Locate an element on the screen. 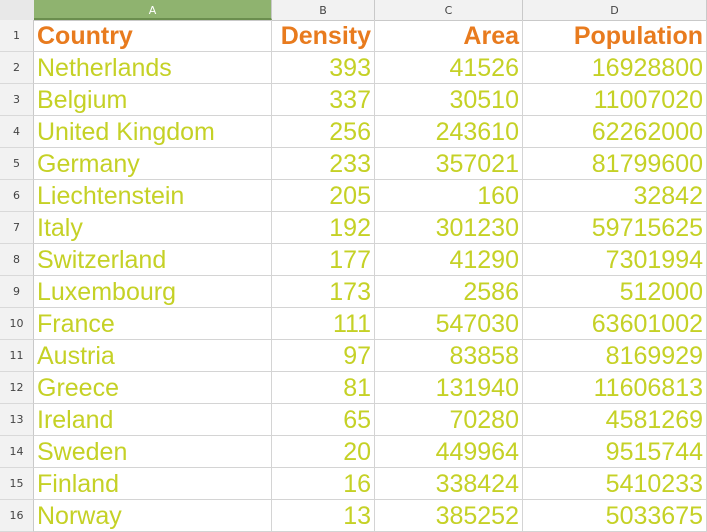  cell-area: 357021 is located at coordinates (449, 164).